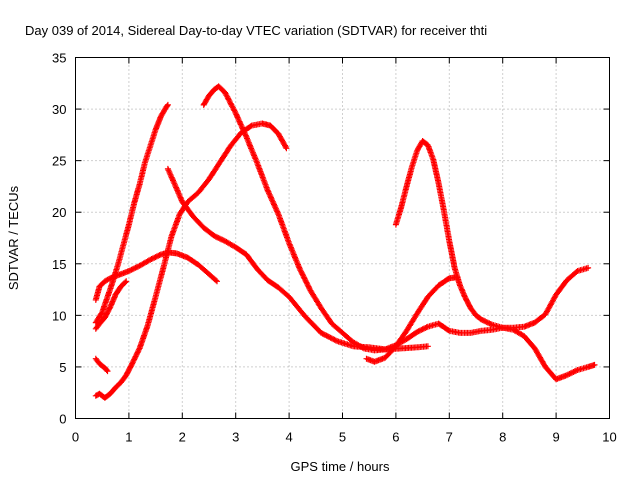 This screenshot has height=480, width=640. What do you see at coordinates (62, 367) in the screenshot?
I see `y-tick-label: 5` at bounding box center [62, 367].